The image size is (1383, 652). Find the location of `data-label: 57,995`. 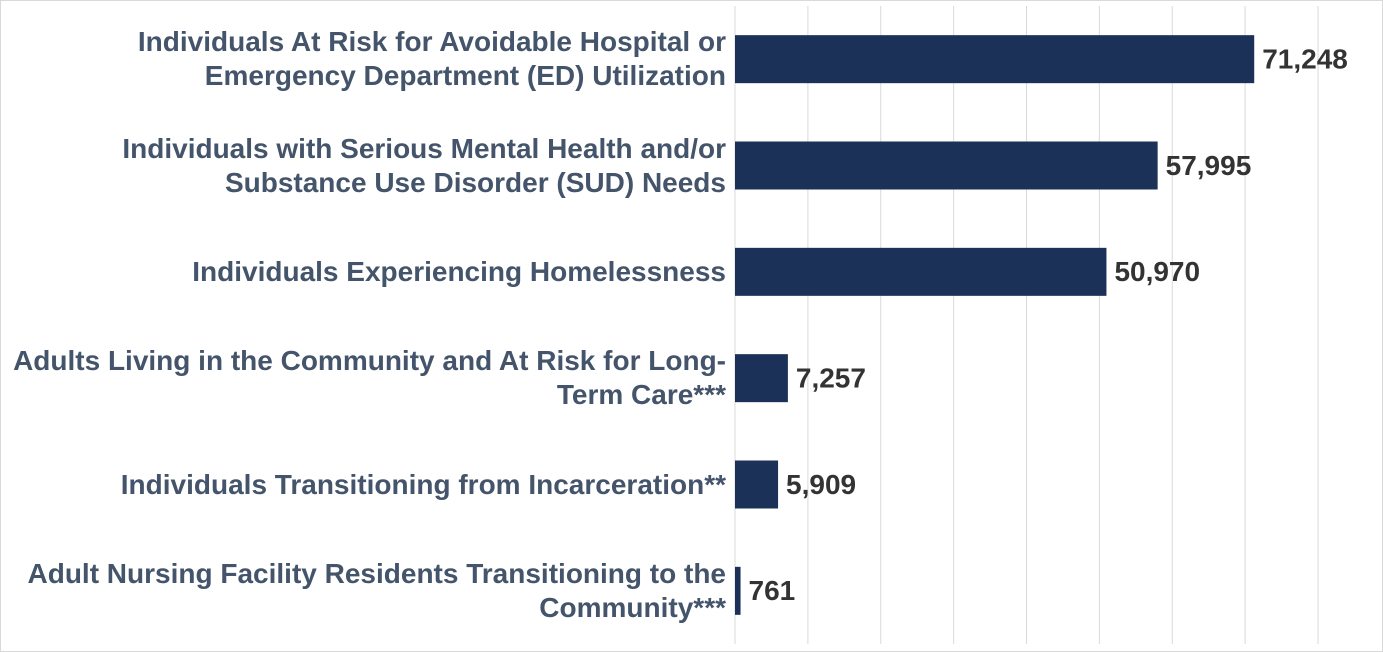

data-label: 57,995 is located at coordinates (1209, 165).